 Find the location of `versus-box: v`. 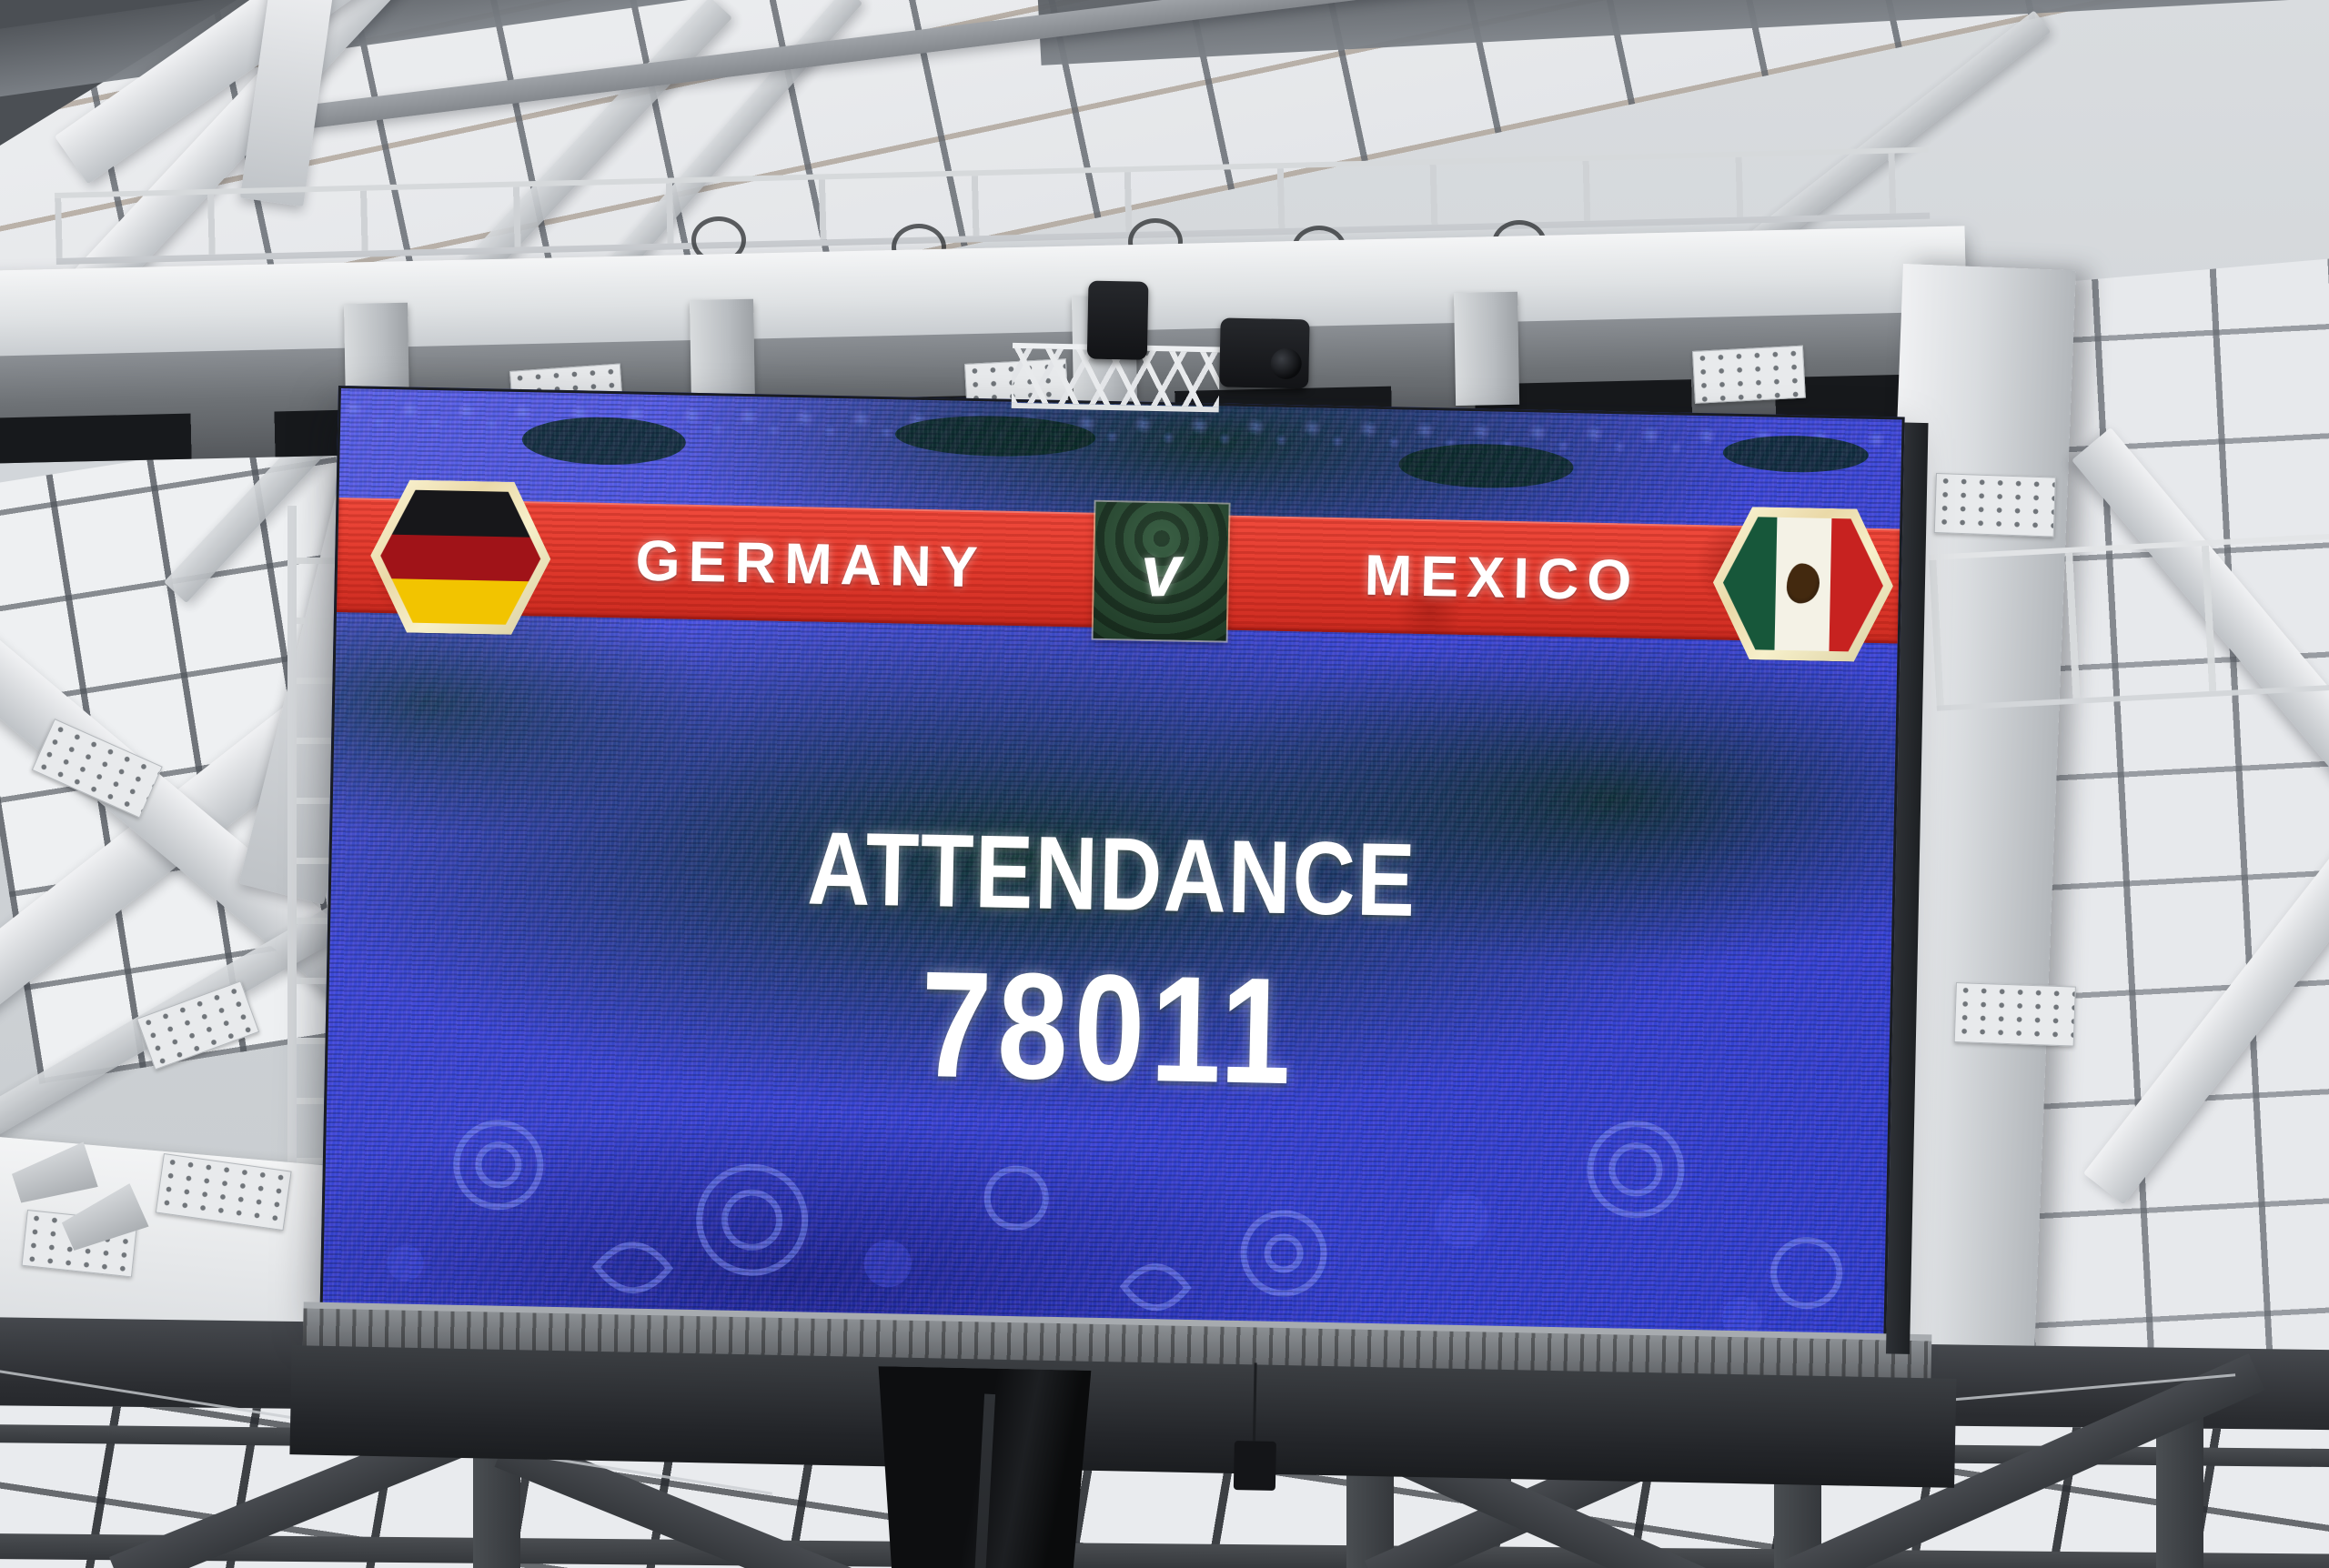

versus-box: v is located at coordinates (1161, 571).